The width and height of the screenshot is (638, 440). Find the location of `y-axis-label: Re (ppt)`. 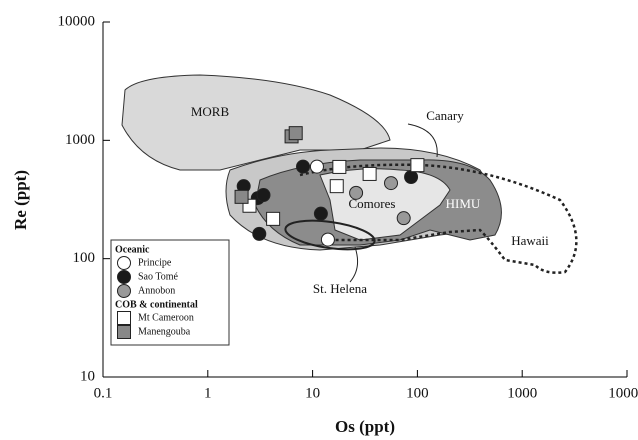

y-axis-label: Re (ppt) is located at coordinates (20, 200).